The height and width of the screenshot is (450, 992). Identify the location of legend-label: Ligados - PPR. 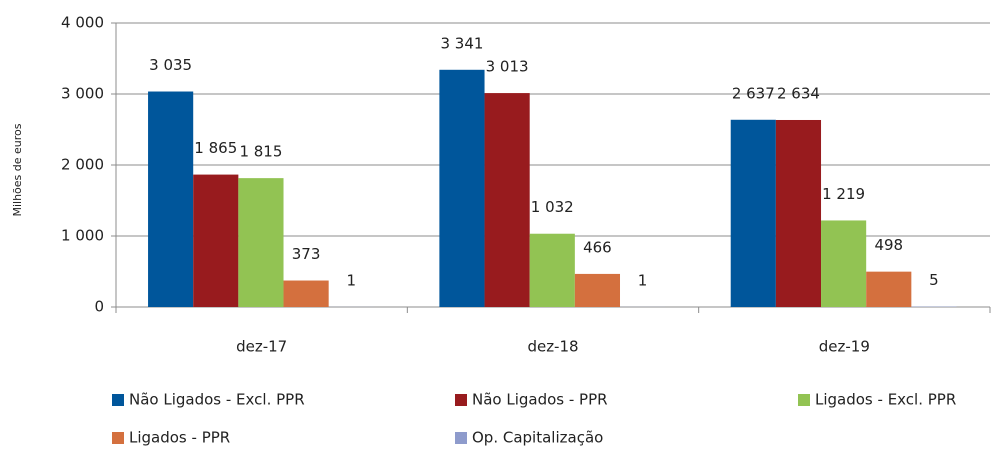
(179, 438).